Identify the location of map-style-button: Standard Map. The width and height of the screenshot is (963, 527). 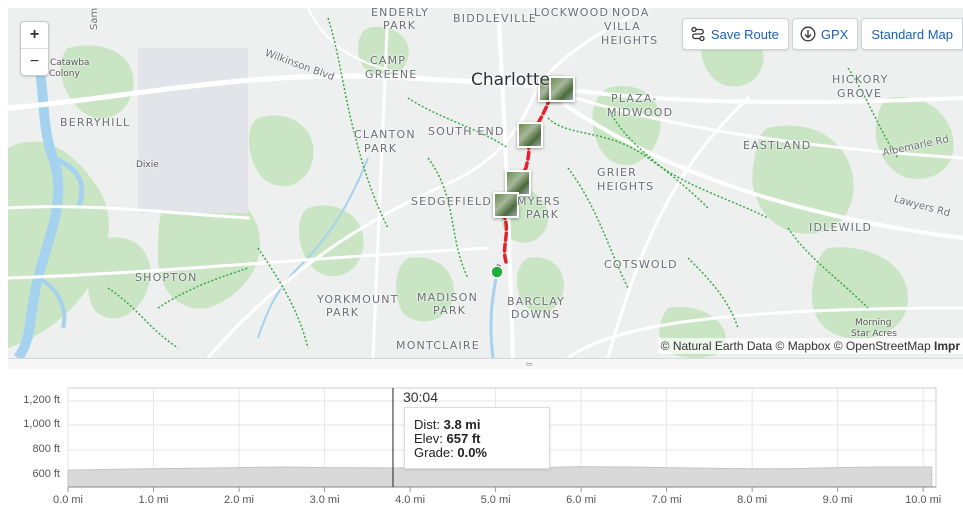
(912, 34).